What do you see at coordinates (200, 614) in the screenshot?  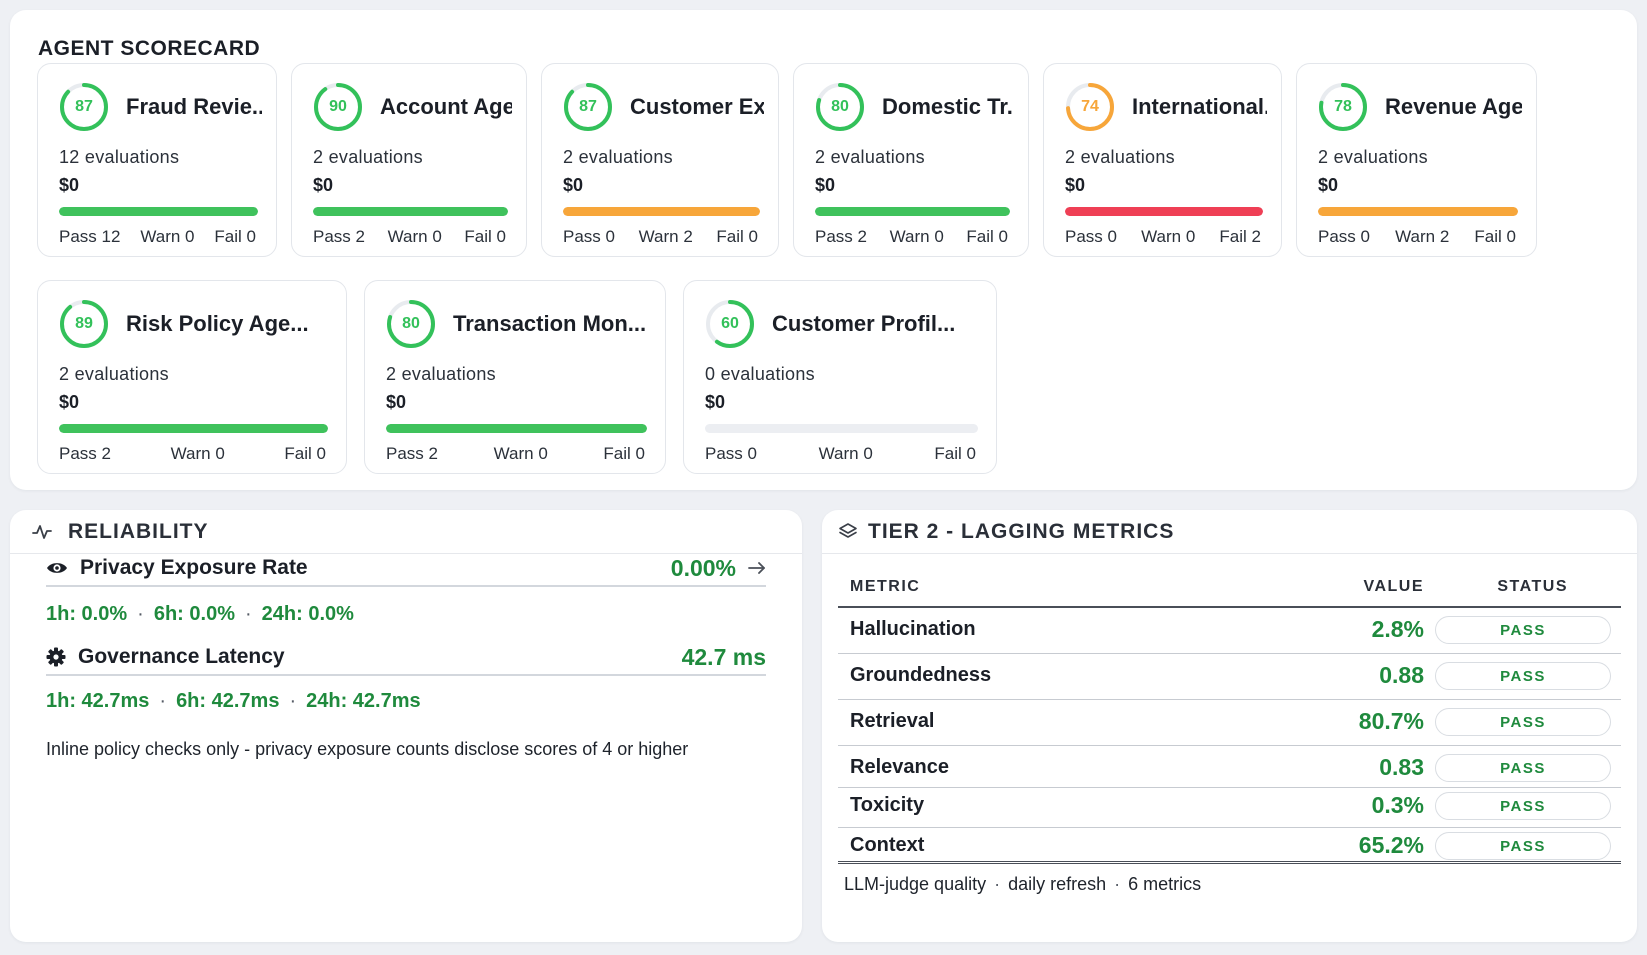 I see `privacy-exposure-windows: 1h: 0.0% · 6h: 0.0% · 24h: 0.0%` at bounding box center [200, 614].